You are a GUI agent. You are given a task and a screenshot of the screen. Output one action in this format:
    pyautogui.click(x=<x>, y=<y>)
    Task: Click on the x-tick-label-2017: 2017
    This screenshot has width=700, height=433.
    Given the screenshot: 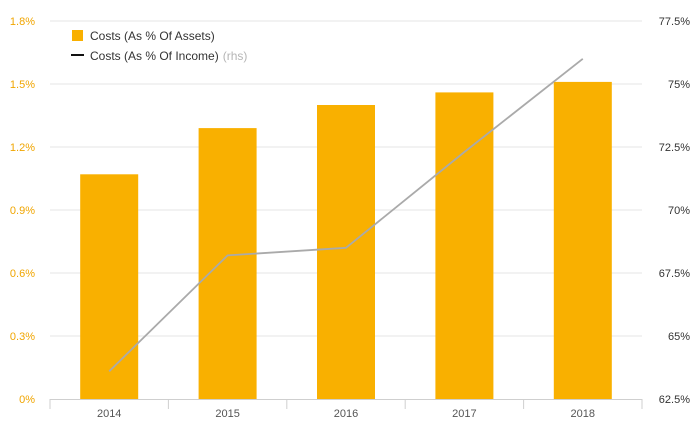 What is the action you would take?
    pyautogui.click(x=464, y=414)
    